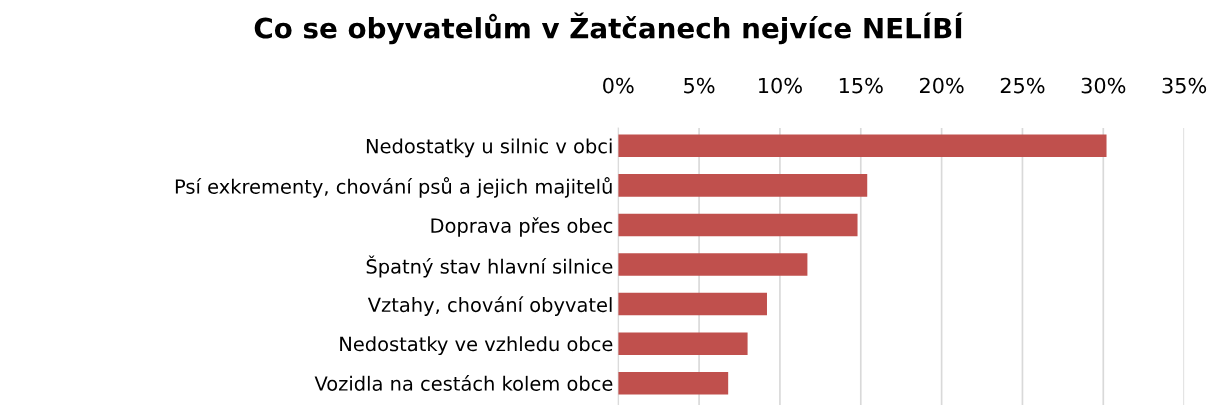 The height and width of the screenshot is (405, 1217). I want to click on x-tick-label: 20%, so click(941, 85).